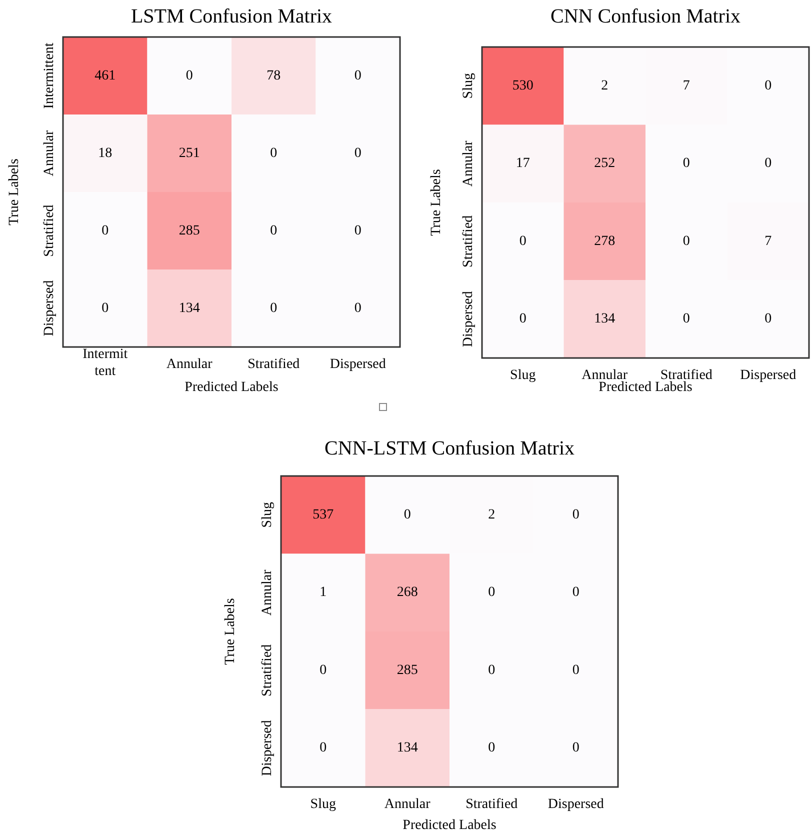 This screenshot has height=837, width=811. I want to click on data-label: 78, so click(273, 76).